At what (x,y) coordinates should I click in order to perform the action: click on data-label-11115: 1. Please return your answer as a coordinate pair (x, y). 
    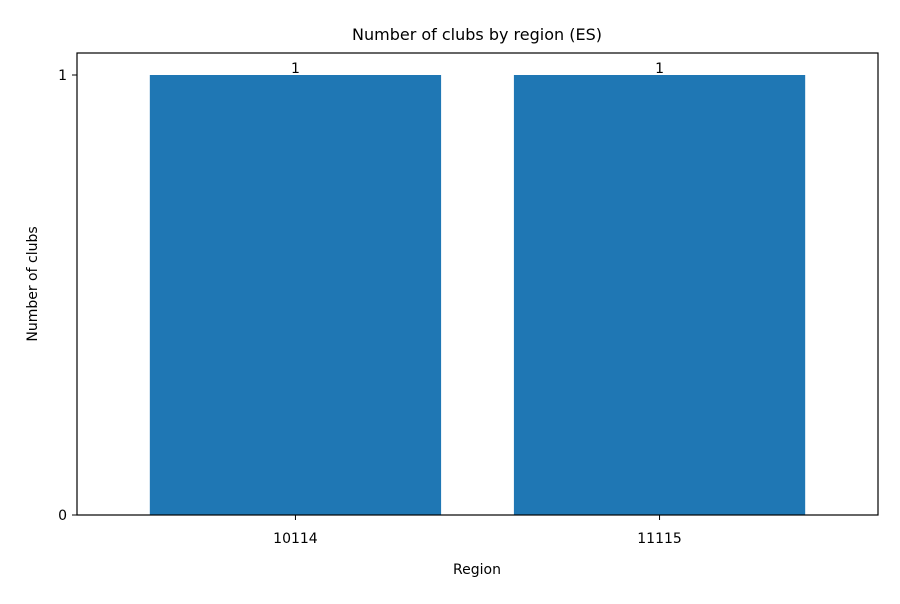
    Looking at the image, I should click on (659, 69).